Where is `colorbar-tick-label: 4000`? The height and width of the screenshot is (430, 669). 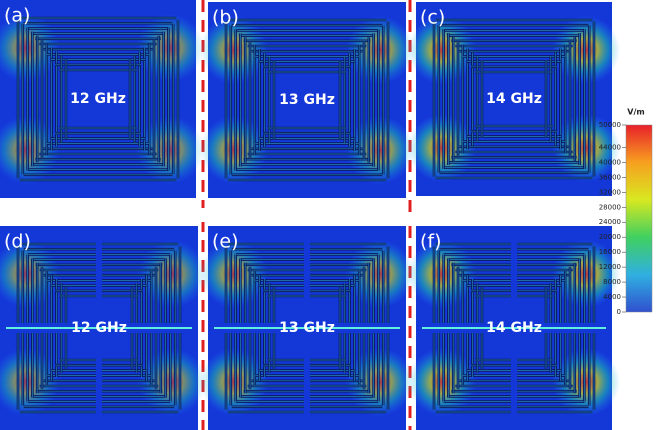
colorbar-tick-label: 4000 is located at coordinates (612, 297).